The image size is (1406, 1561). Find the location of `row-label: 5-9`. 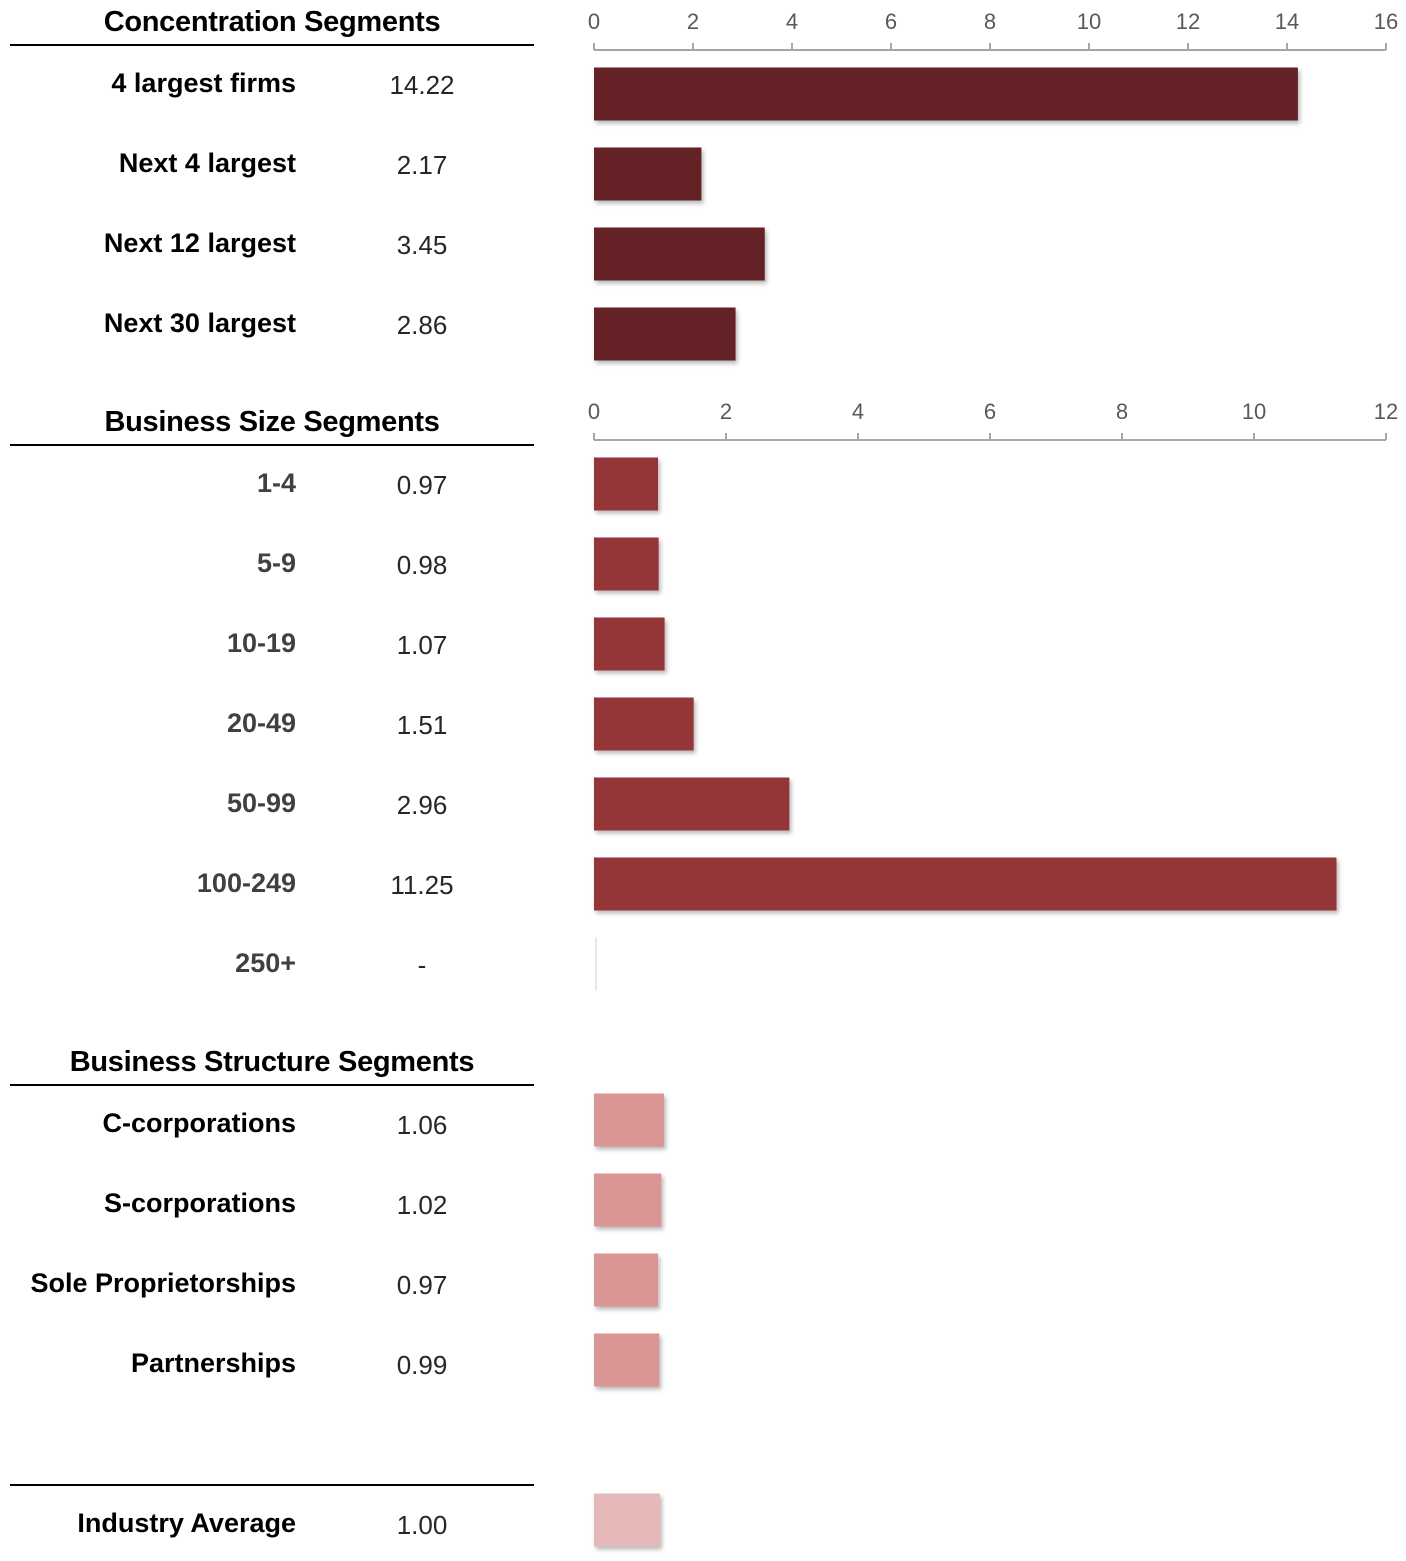

row-label: 5-9 is located at coordinates (276, 563).